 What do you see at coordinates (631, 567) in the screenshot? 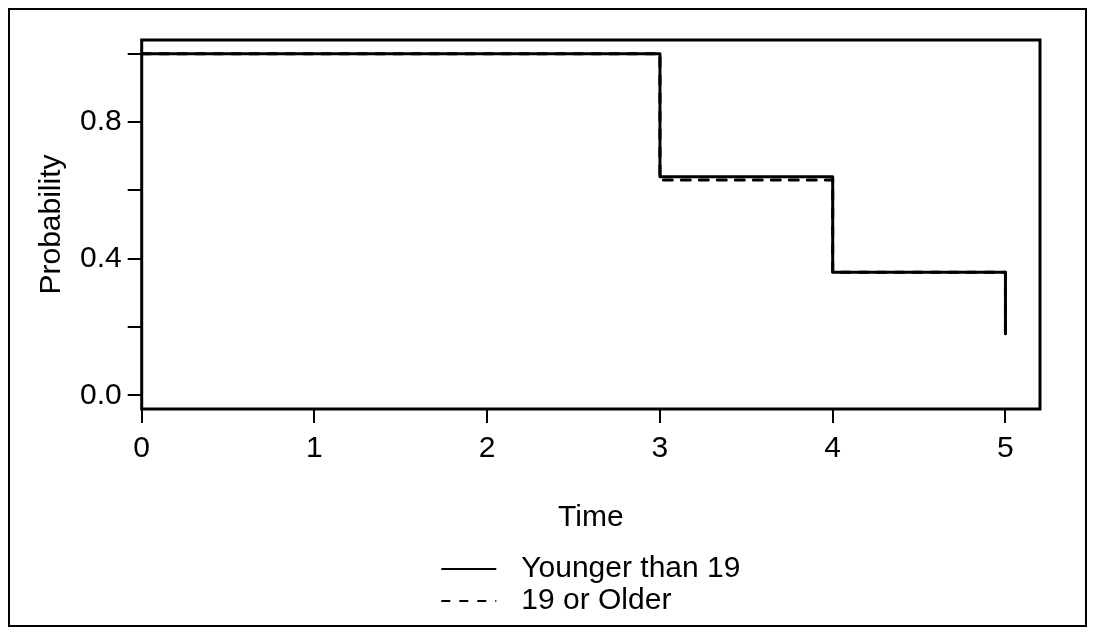
I see `legend-label: Younger than 19` at bounding box center [631, 567].